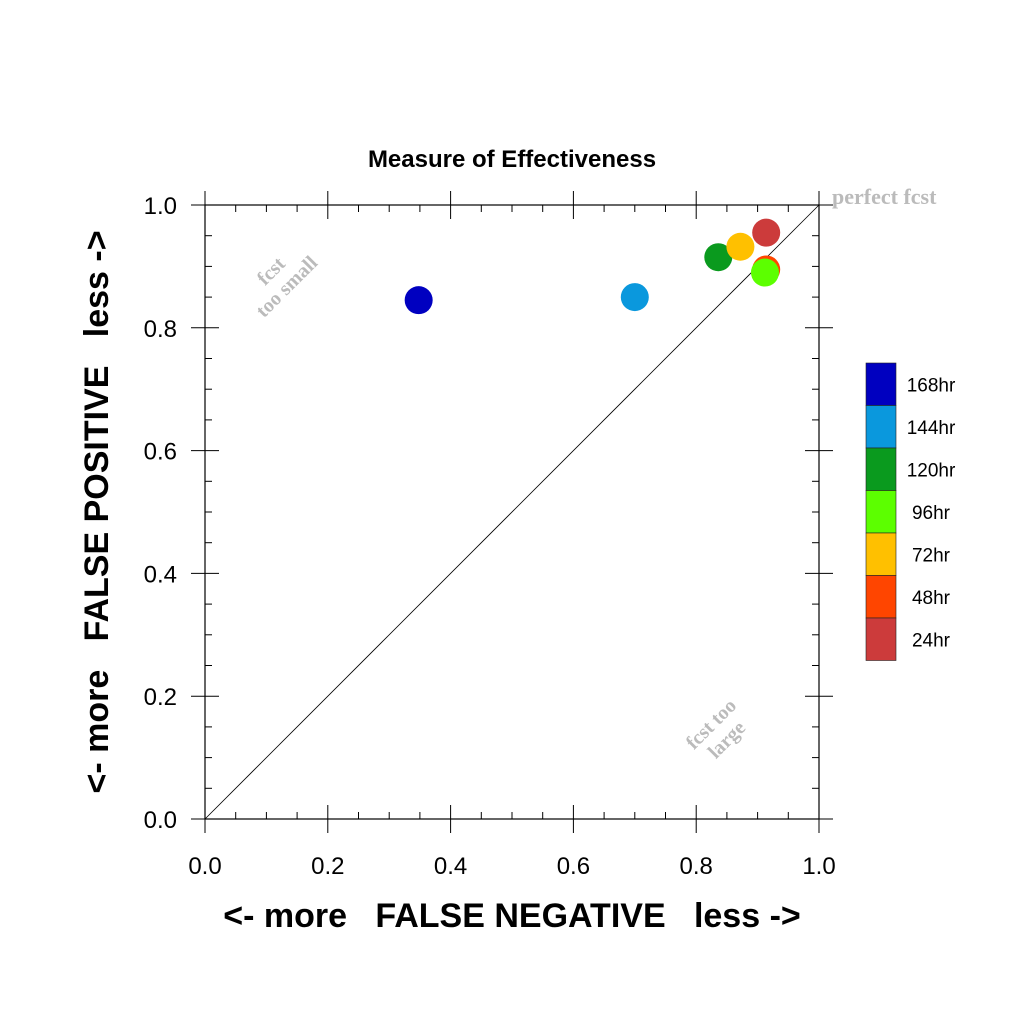 The height and width of the screenshot is (1024, 1024). What do you see at coordinates (287, 287) in the screenshot?
I see `annotation-fcst-too-small-line2: too small` at bounding box center [287, 287].